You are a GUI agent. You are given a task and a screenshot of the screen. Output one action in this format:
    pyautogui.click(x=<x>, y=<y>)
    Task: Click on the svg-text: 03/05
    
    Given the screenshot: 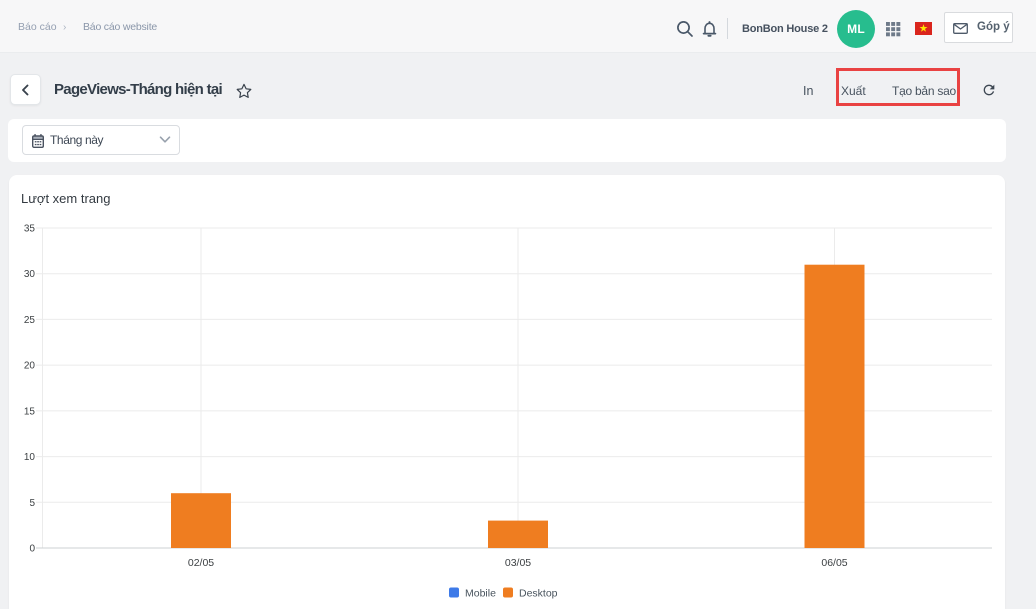 What is the action you would take?
    pyautogui.click(x=518, y=563)
    